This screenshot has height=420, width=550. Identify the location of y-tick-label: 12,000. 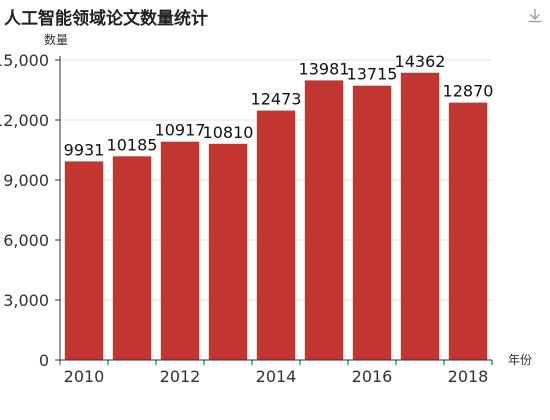
(24, 120).